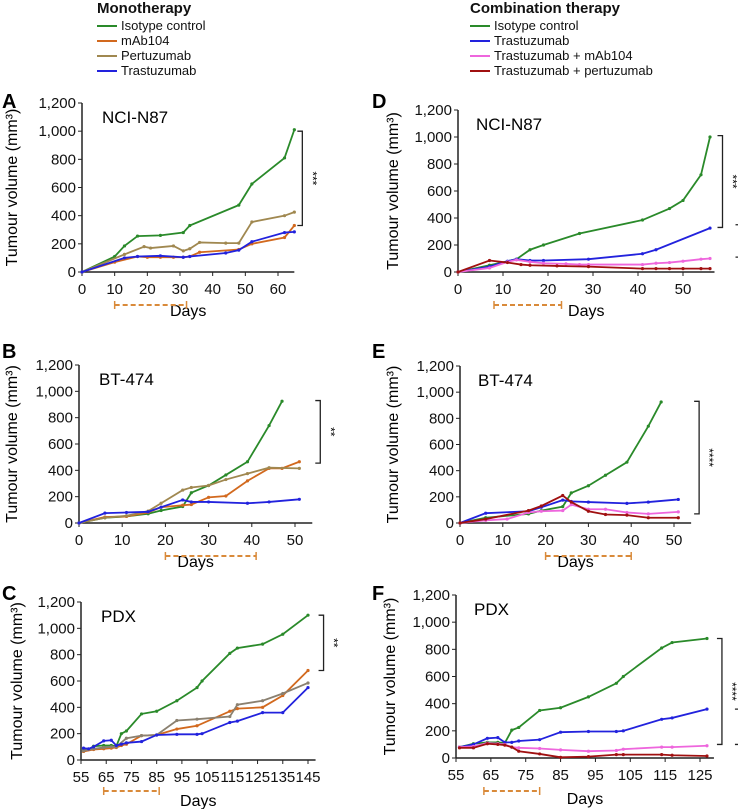 Image resolution: width=738 pixels, height=809 pixels. I want to click on y-tick-label: 400, so click(437, 704).